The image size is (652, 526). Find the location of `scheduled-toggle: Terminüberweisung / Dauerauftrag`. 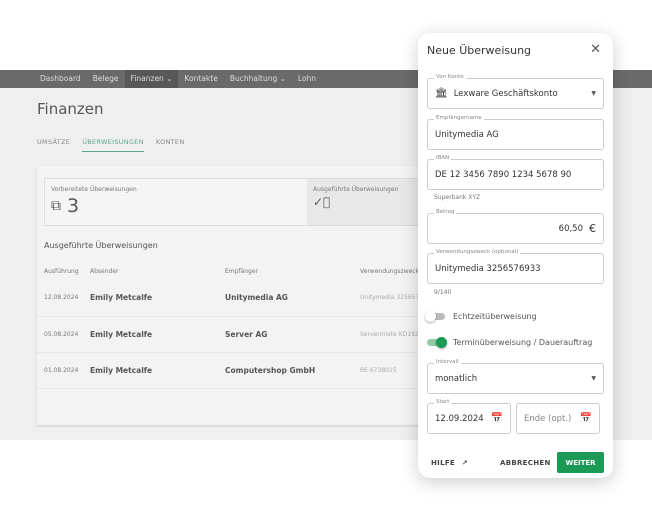

scheduled-toggle: Terminüberweisung / Dauerauftrag is located at coordinates (510, 342).